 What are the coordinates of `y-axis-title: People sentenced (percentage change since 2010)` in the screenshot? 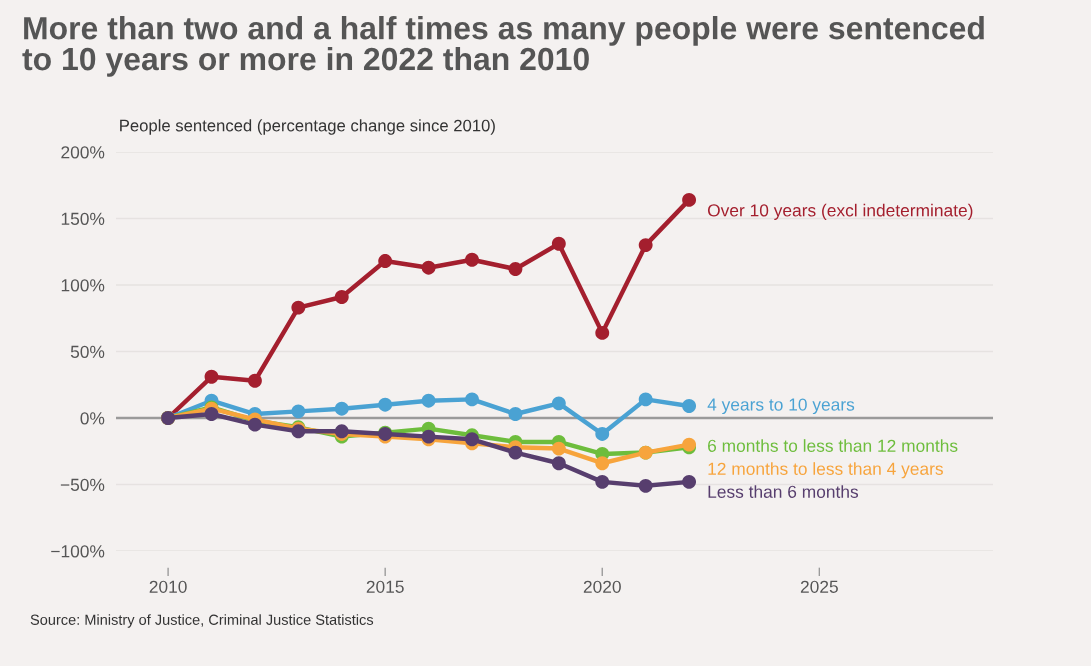 It's located at (307, 127).